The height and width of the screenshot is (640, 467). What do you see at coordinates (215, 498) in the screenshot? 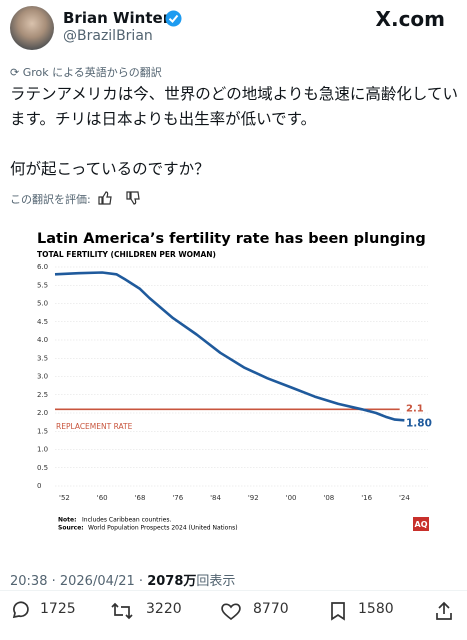
I see `x-tick-label: '84` at bounding box center [215, 498].